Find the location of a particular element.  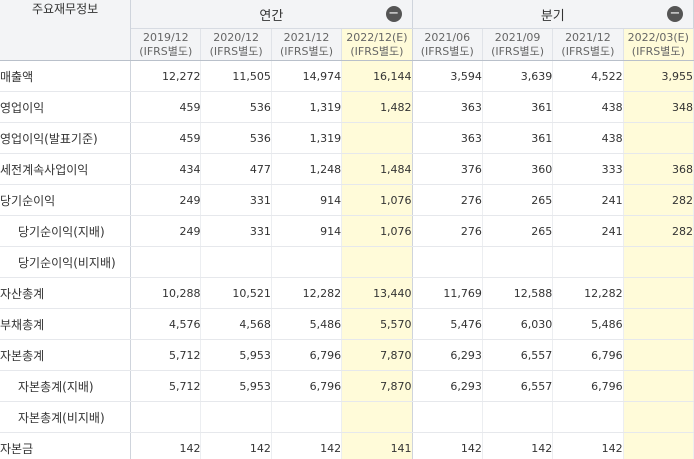

period-header-quarter-estimate: 2022/03(E) (IFRS별도) is located at coordinates (658, 44).